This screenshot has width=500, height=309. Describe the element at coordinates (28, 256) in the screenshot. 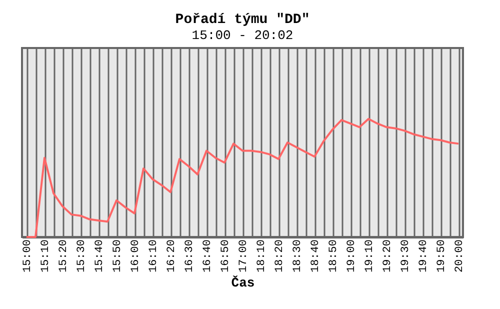

I see `x-tick-label: 15:00` at that location.